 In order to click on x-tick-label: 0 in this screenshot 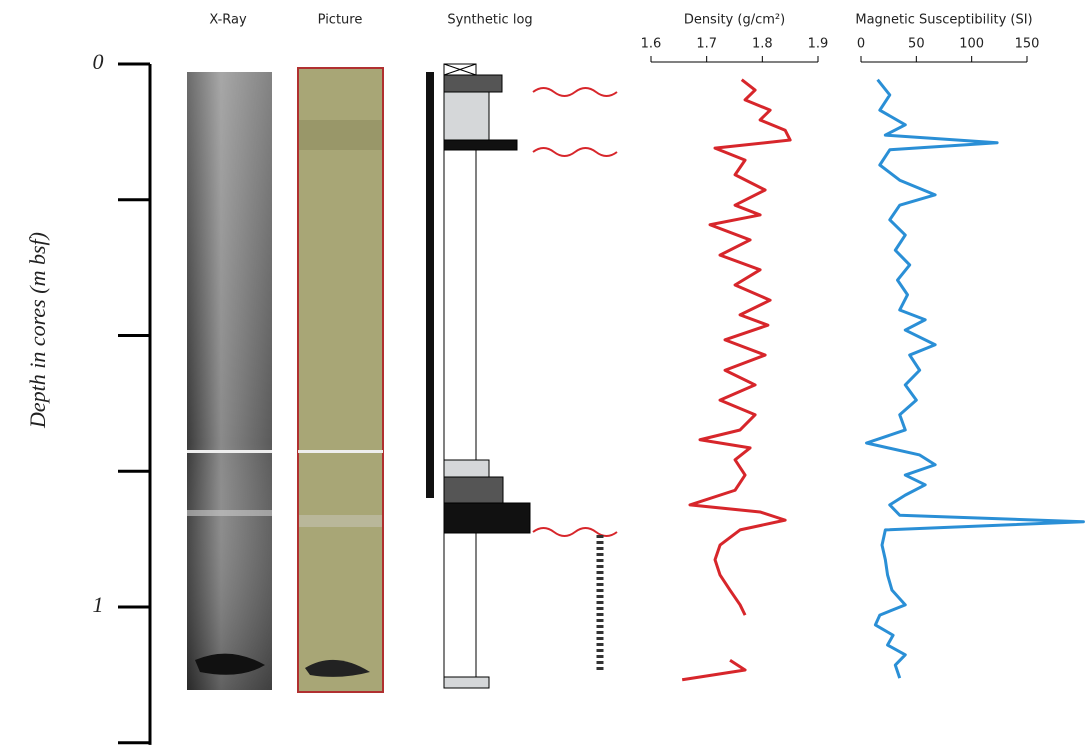, I will do `click(861, 44)`.